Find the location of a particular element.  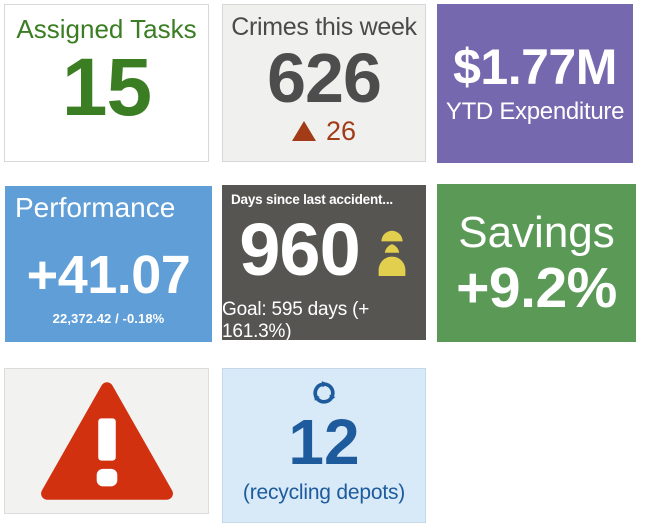

exclamation-bar is located at coordinates (106, 439).